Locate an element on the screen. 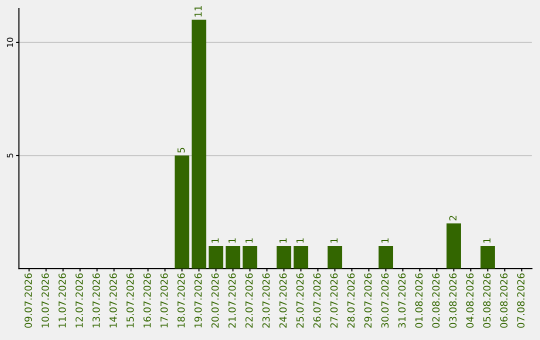  x-tick-label: 14.07.2026 is located at coordinates (113, 300).